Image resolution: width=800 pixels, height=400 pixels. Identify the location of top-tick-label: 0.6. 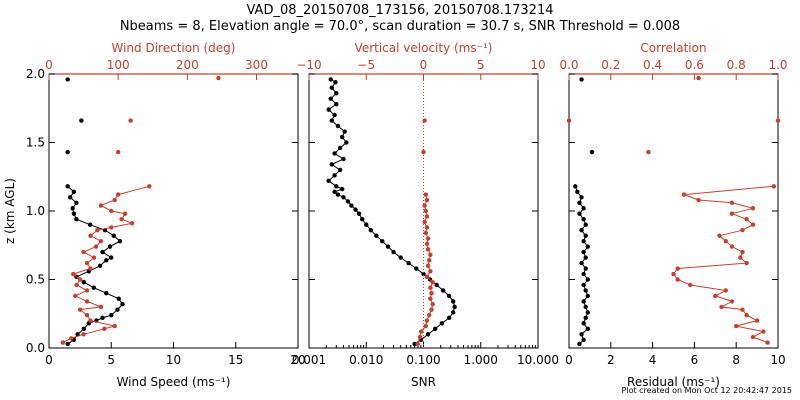
(694, 65).